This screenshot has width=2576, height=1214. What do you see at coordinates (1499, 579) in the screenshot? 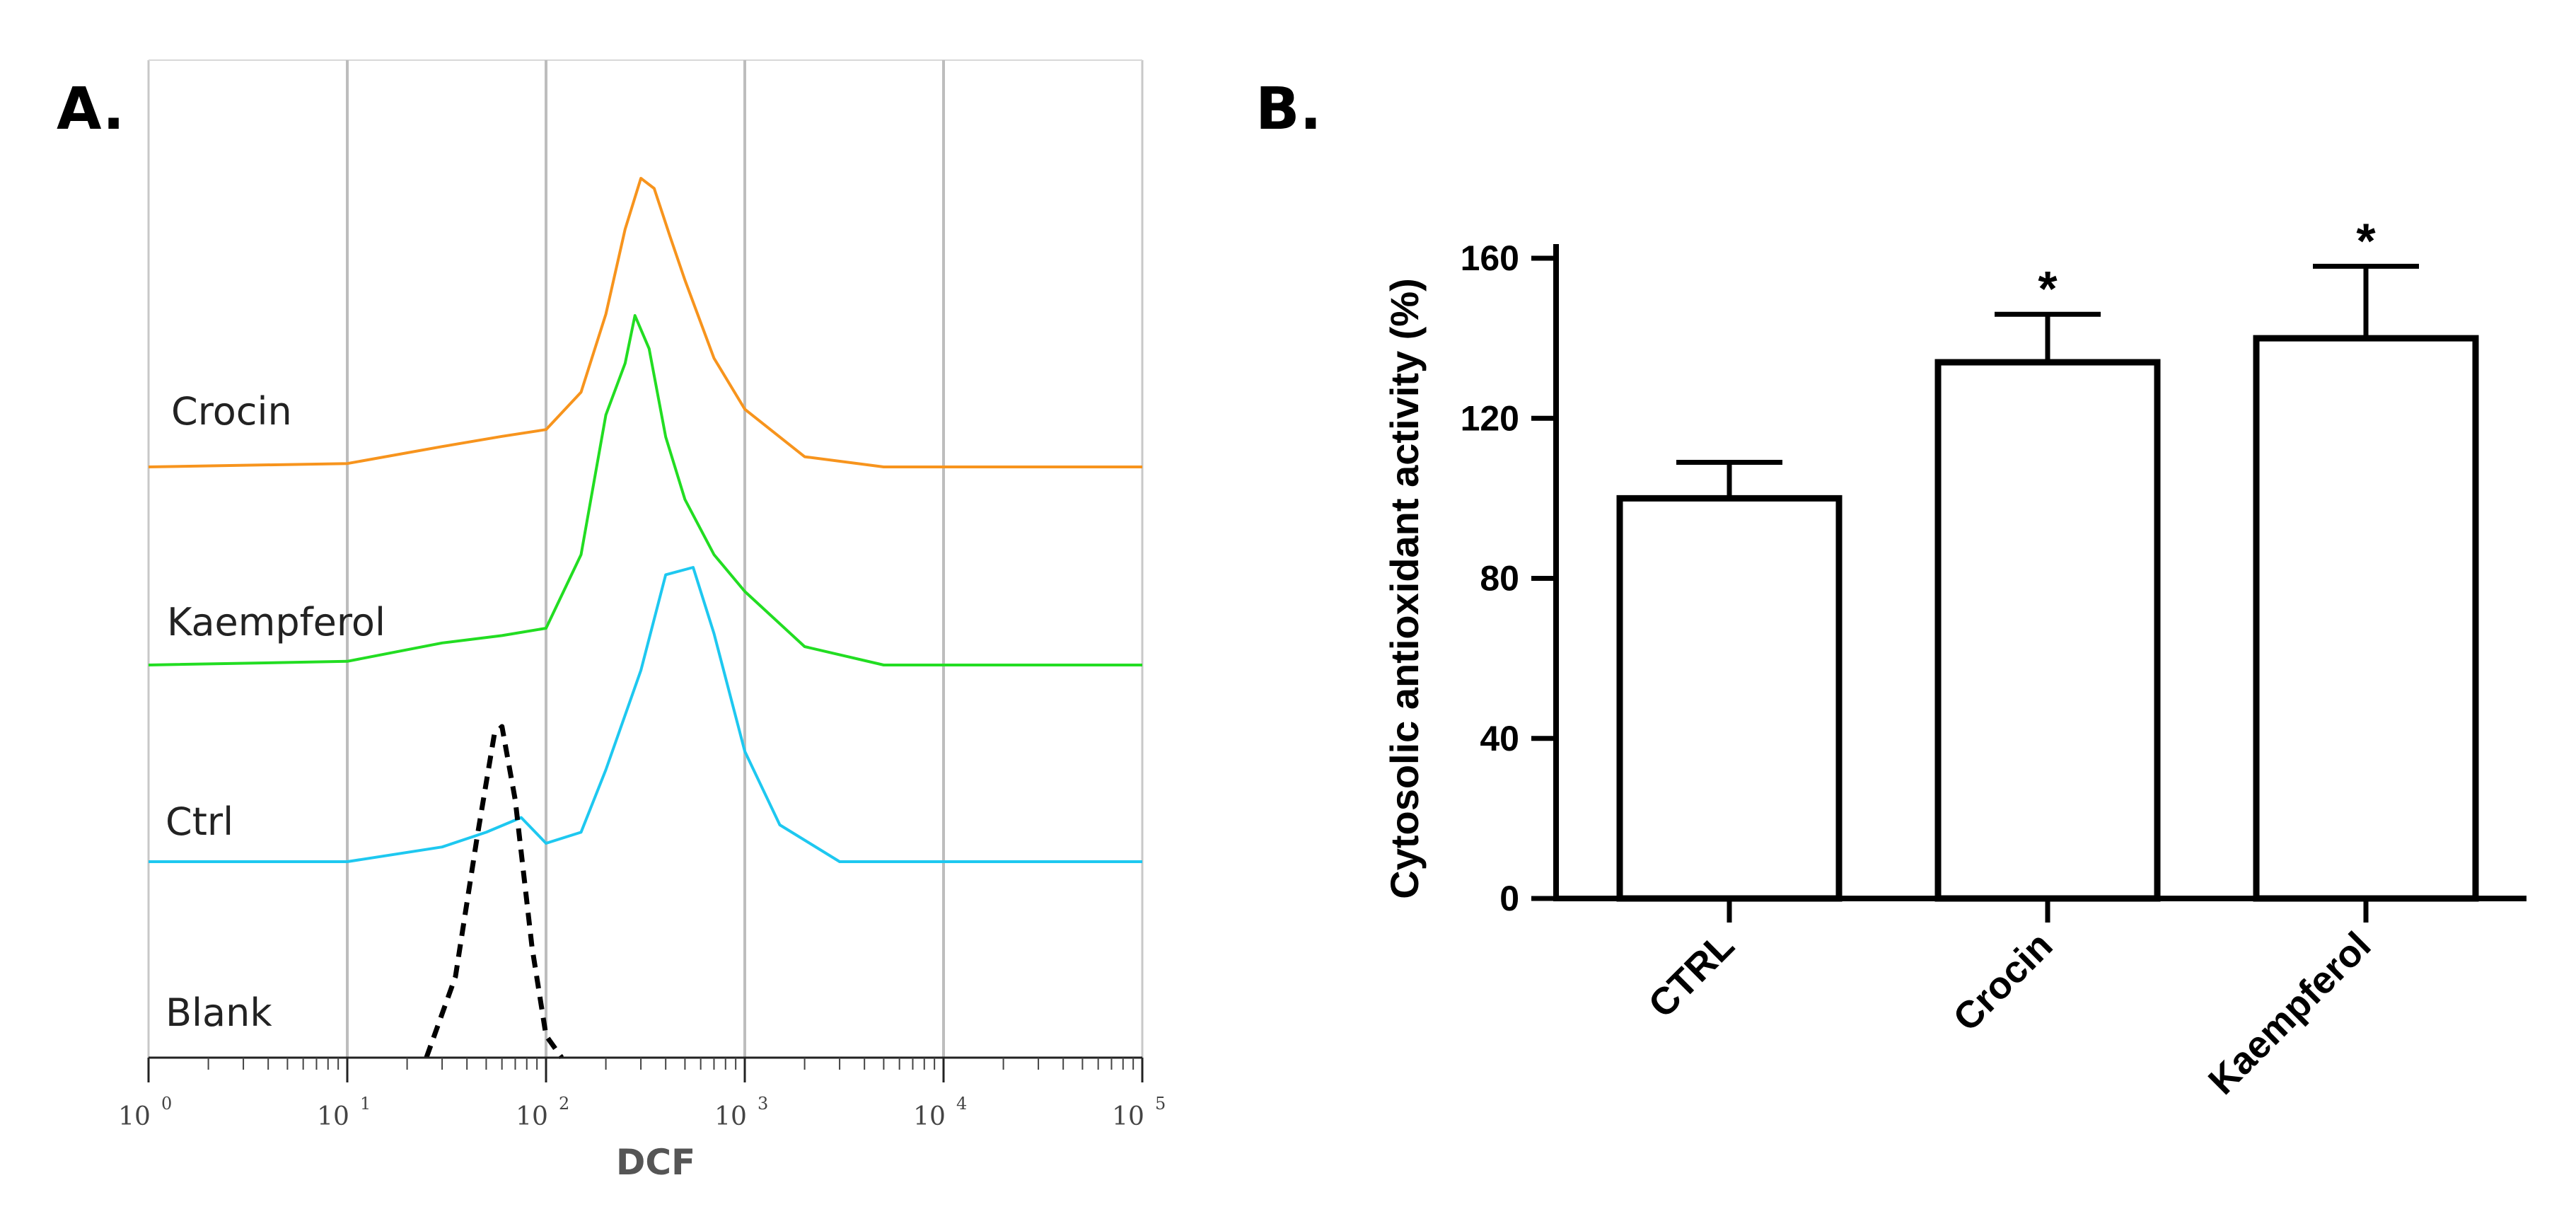
I see `panel-b-y-tick-label: 80` at bounding box center [1499, 579].